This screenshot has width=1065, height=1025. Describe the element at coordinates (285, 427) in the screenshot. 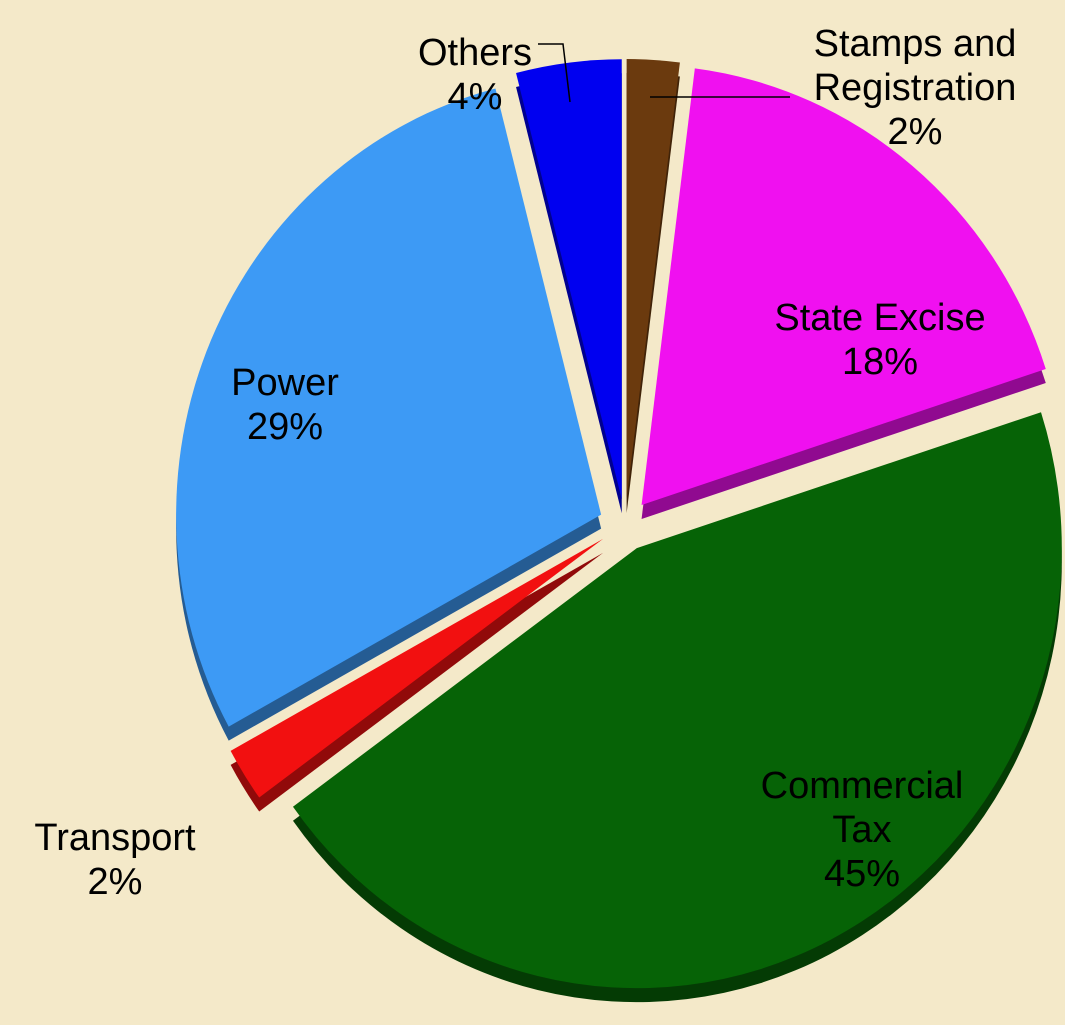

I see `value-label: 29%` at that location.